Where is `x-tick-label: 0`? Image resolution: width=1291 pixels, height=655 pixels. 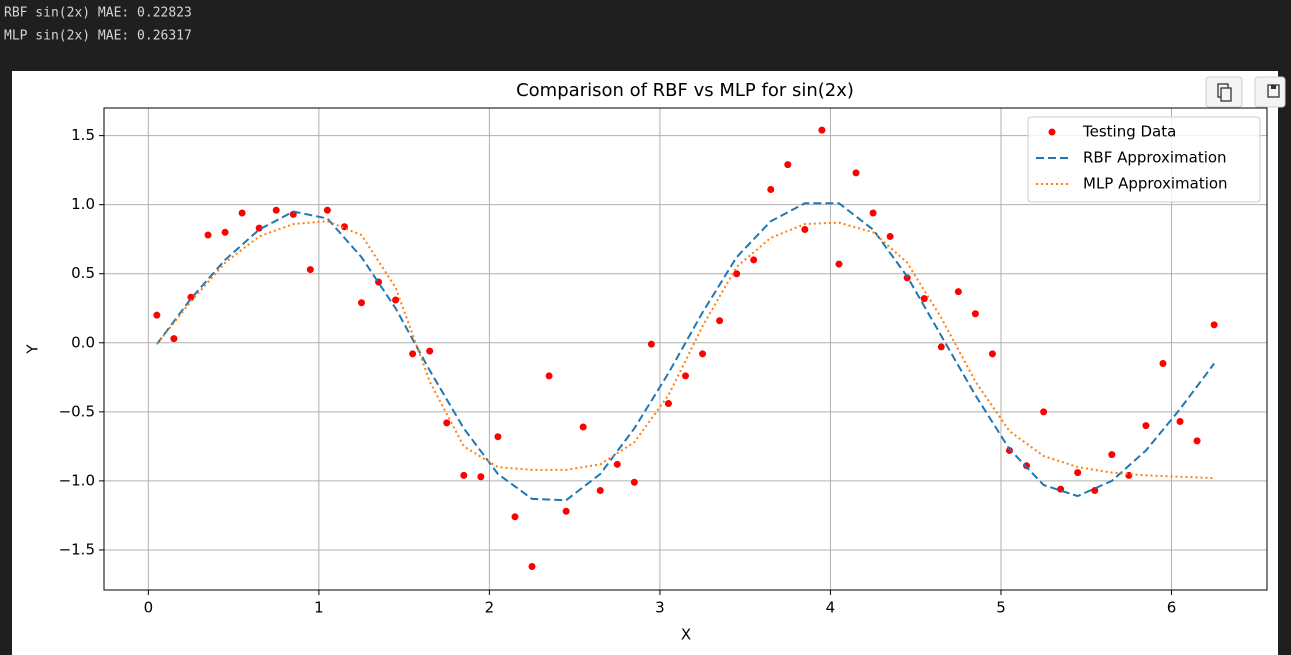
x-tick-label: 0 is located at coordinates (149, 608).